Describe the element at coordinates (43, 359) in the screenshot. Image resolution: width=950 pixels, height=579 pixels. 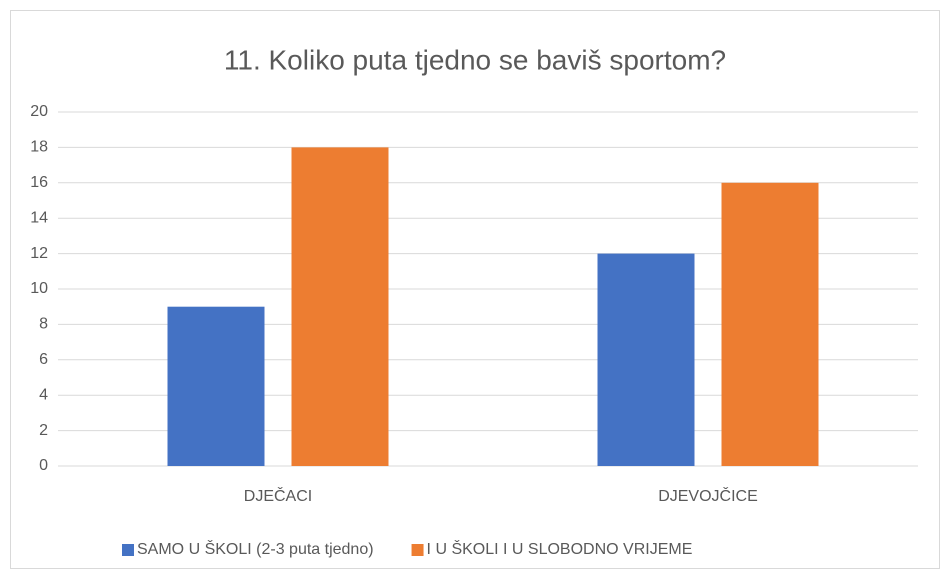
I see `y-tick-label: 6` at that location.